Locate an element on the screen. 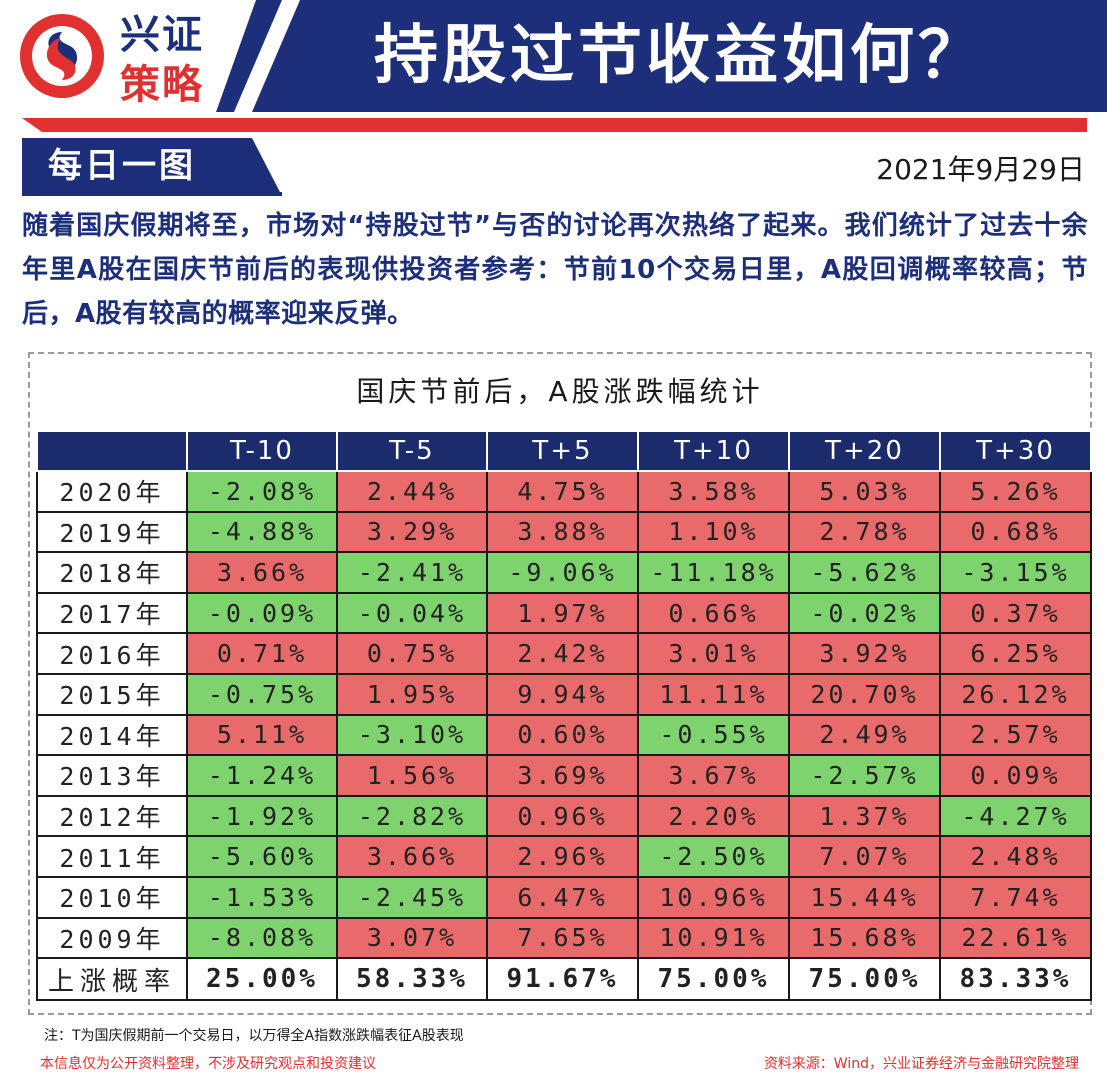 Image resolution: width=1107 pixels, height=1079 pixels. table-header-row: T-10 T-5 T+5 T+10 T+20 T+30 is located at coordinates (564, 451).